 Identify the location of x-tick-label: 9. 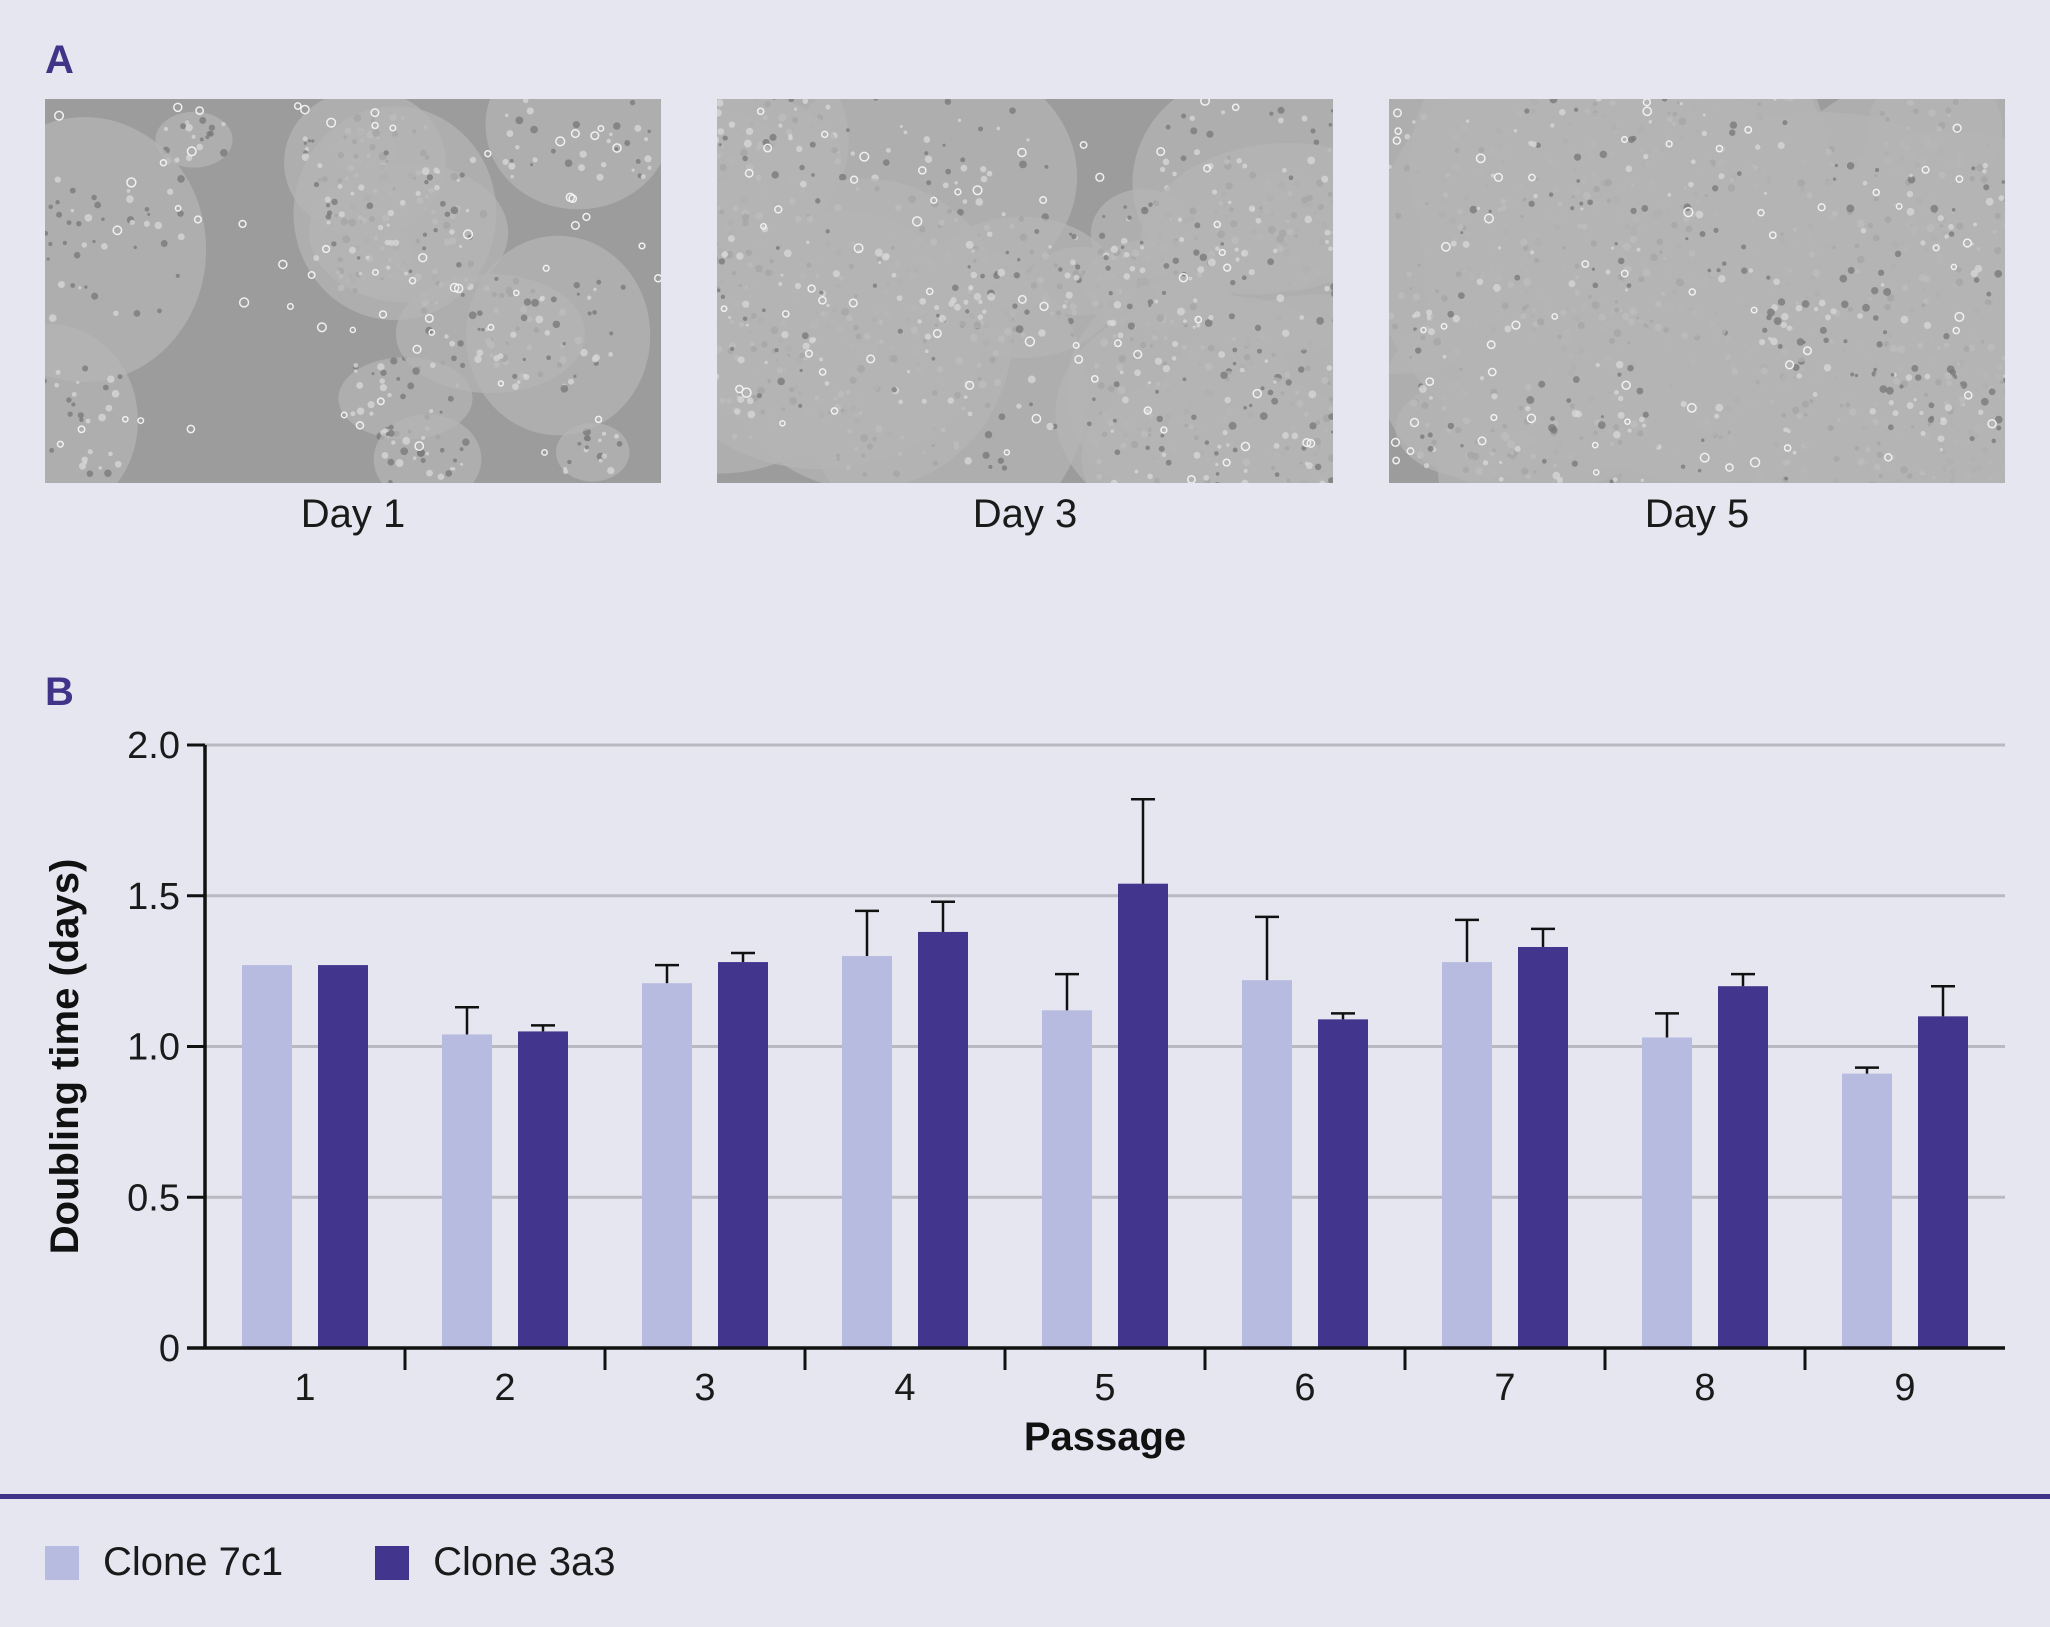
(1904, 1388).